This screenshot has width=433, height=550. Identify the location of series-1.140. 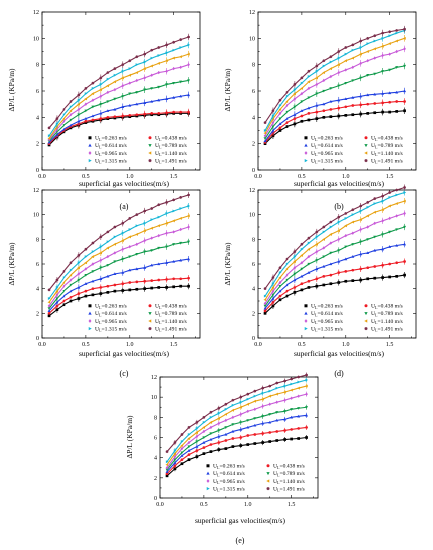
(334, 250).